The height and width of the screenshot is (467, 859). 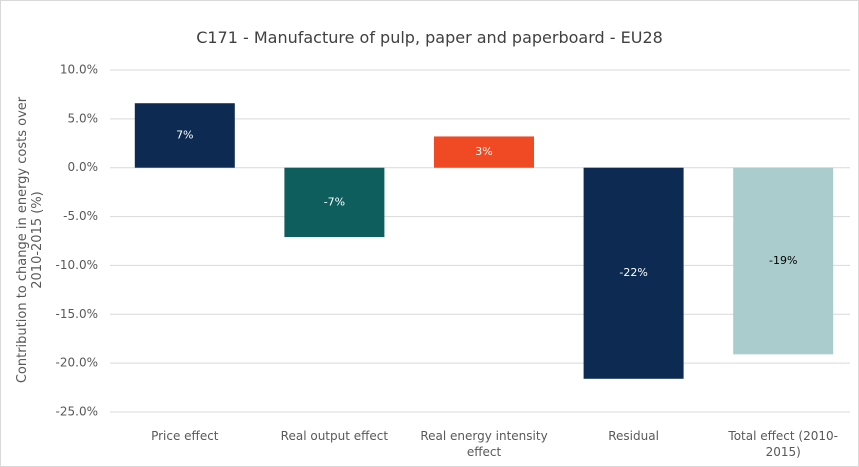 I want to click on x-tick-label: Real energy intensity effect, so click(x=484, y=444).